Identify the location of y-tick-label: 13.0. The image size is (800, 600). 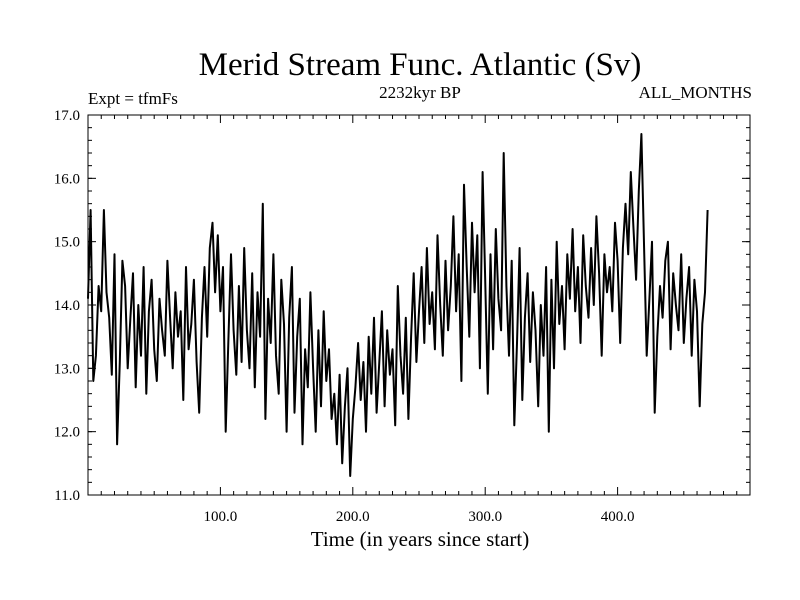
(67, 369).